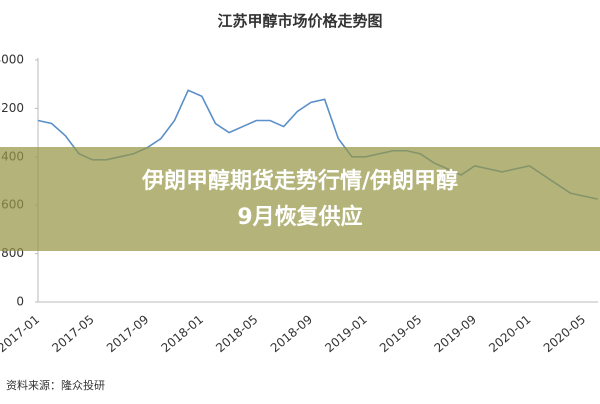 This screenshot has height=404, width=600. I want to click on x-tick-label: 2019-05, so click(400, 333).